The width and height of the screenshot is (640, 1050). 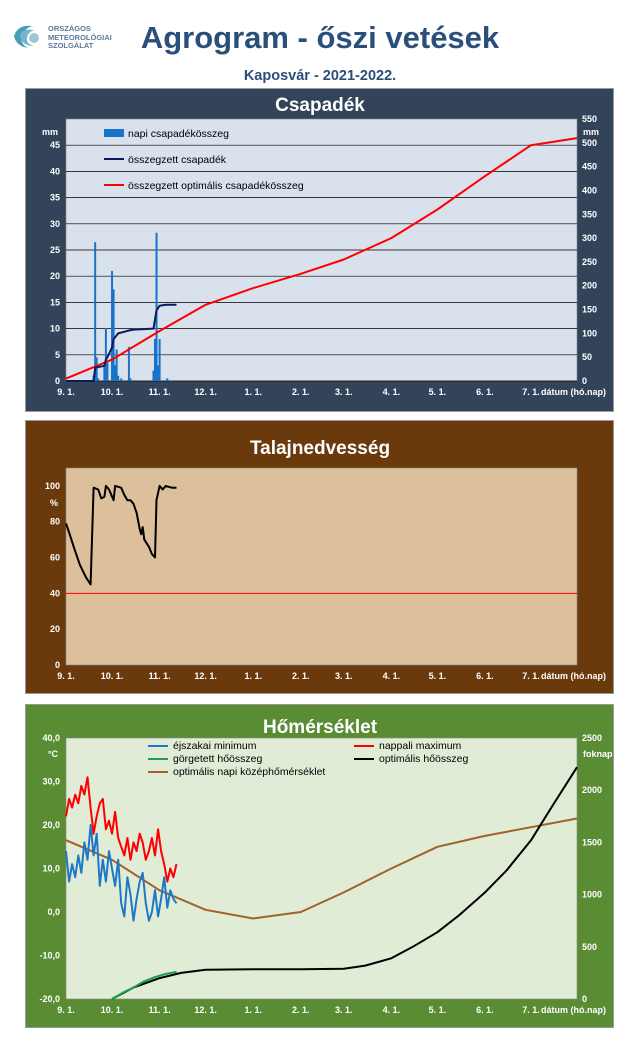 What do you see at coordinates (589, 310) in the screenshot?
I see `y2-tick-label: 150` at bounding box center [589, 310].